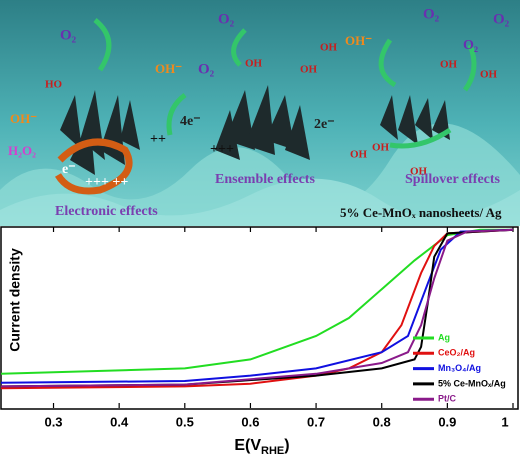 This screenshot has height=462, width=520. What do you see at coordinates (158, 139) in the screenshot?
I see `illustration-label: ++` at bounding box center [158, 139].